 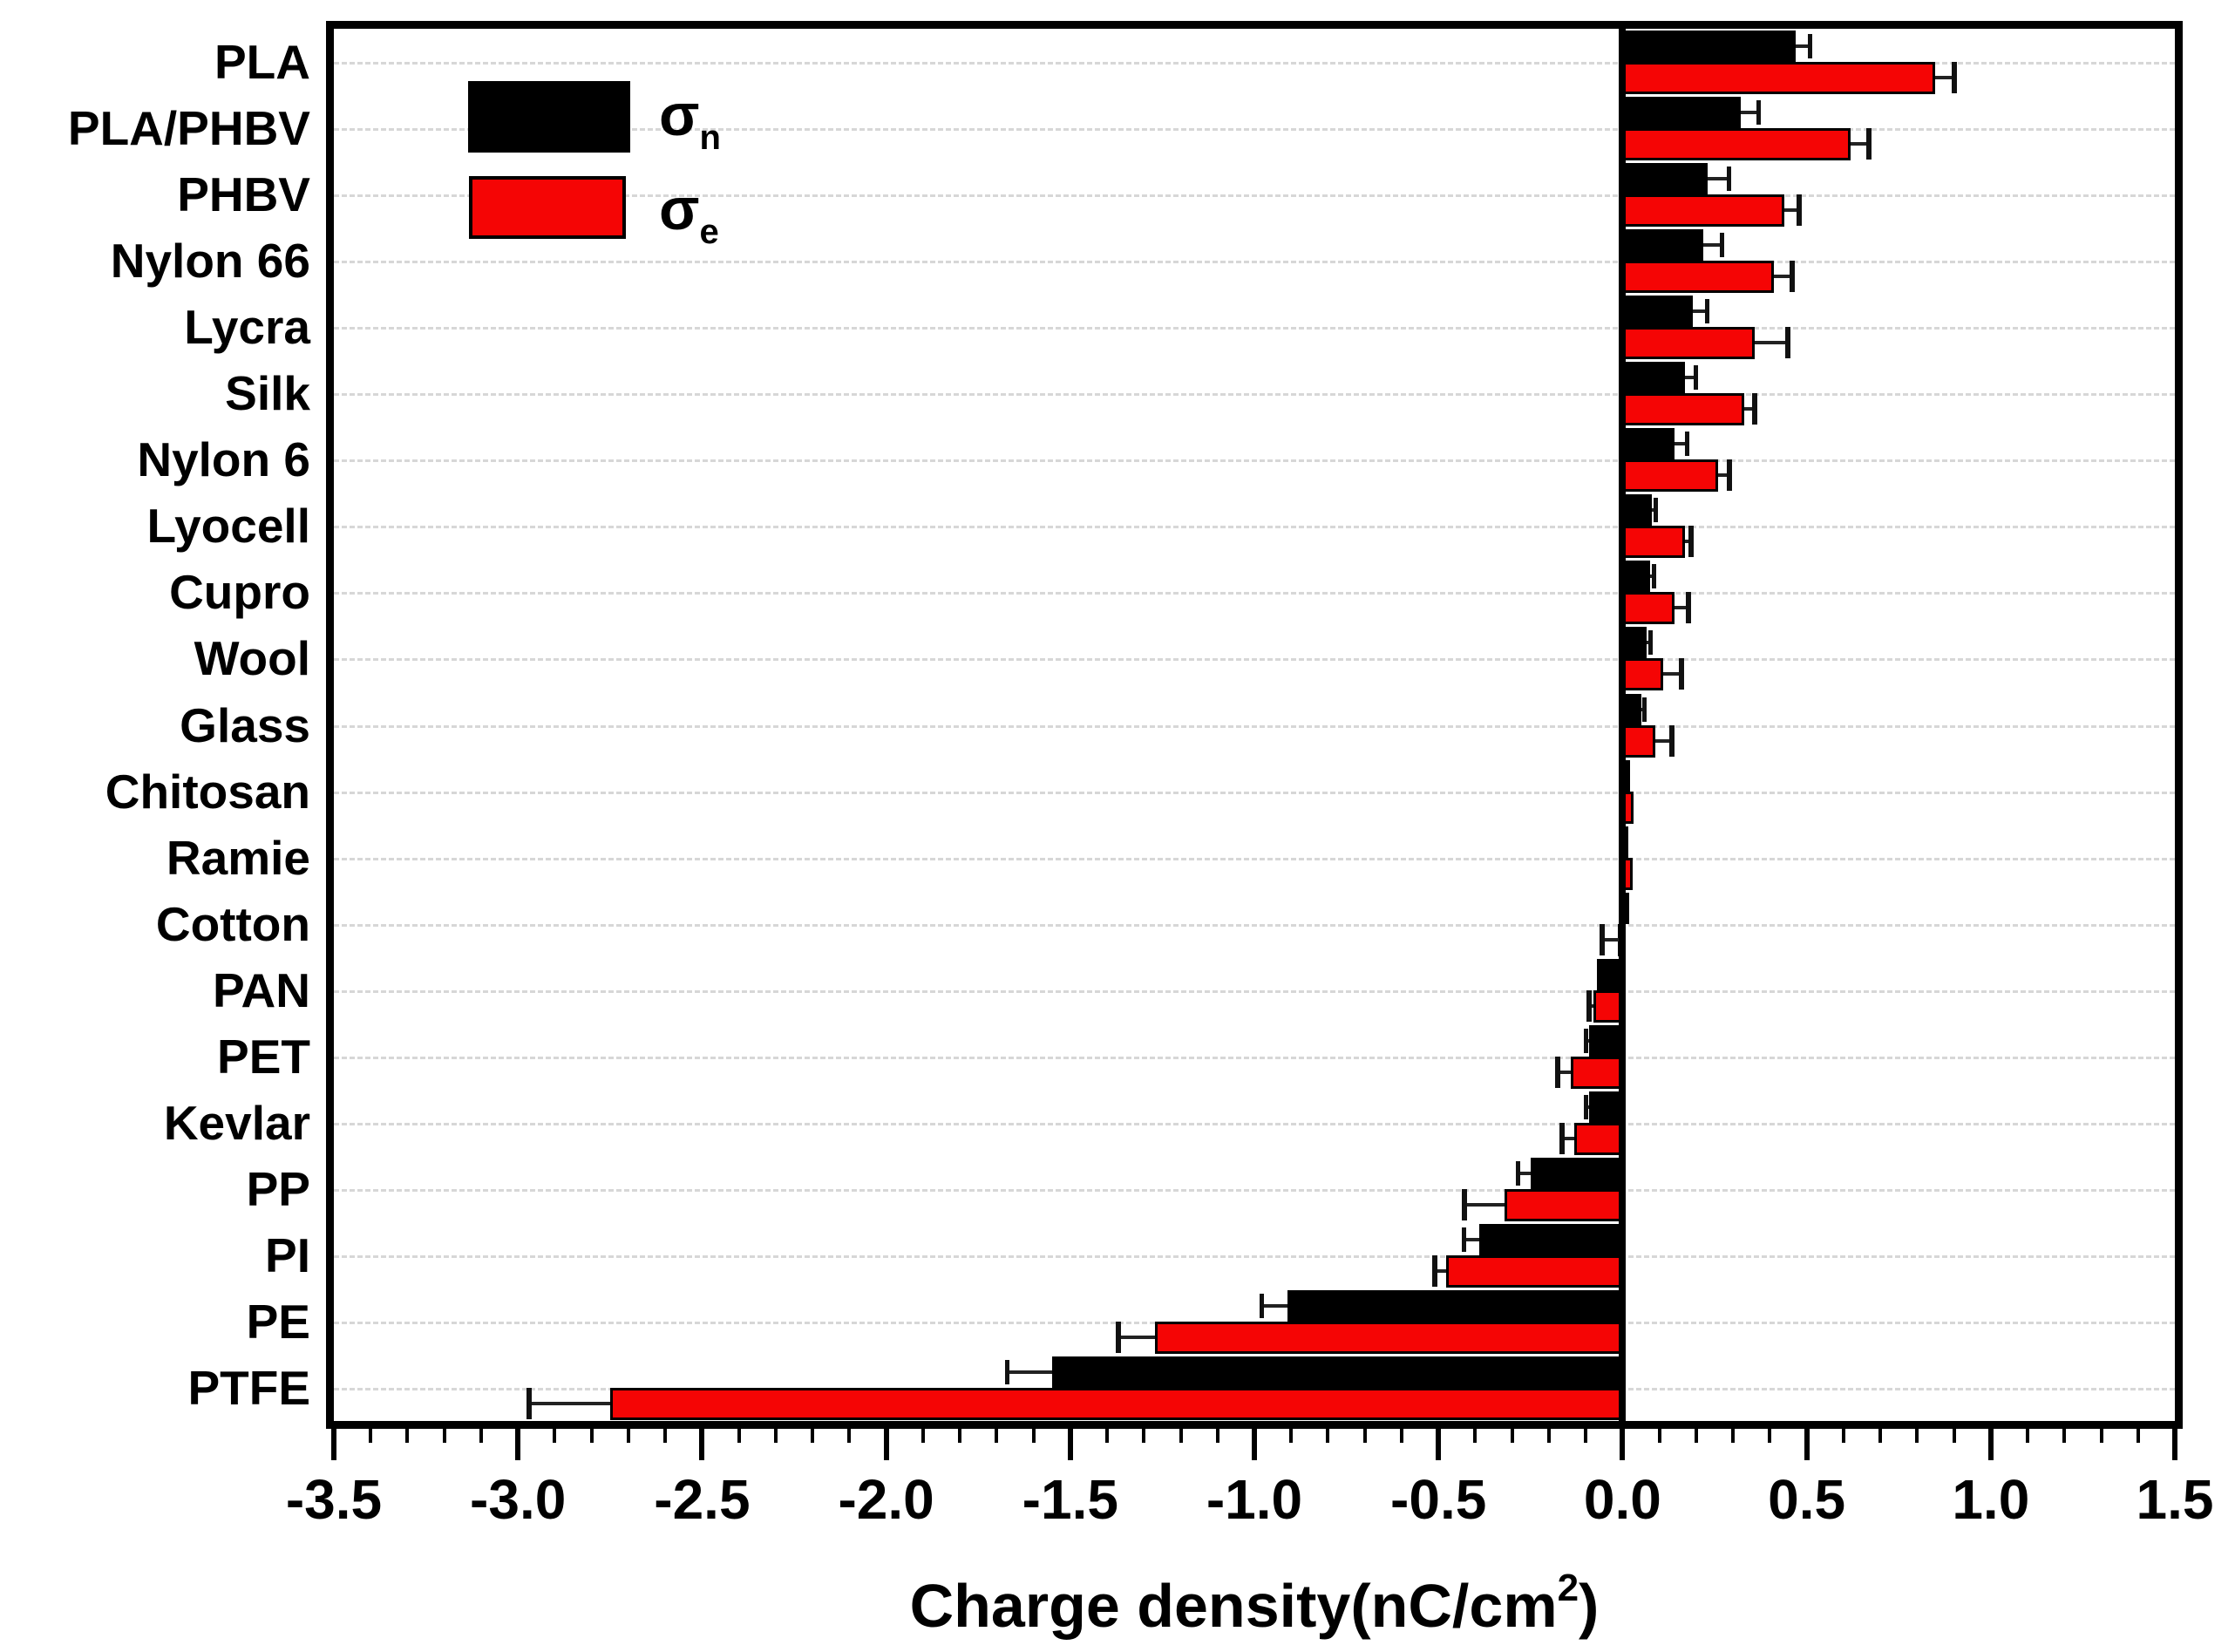 What do you see at coordinates (243, 194) in the screenshot?
I see `category-label-PHBV: PHBV` at bounding box center [243, 194].